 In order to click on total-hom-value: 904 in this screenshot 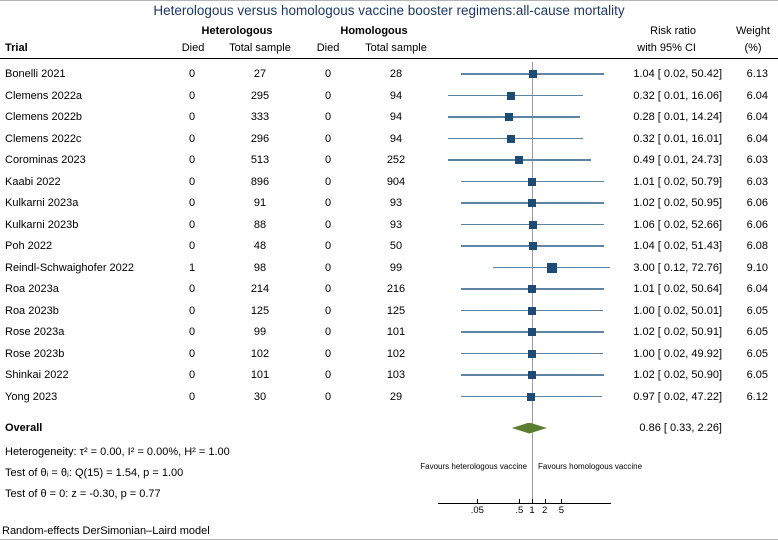, I will do `click(396, 181)`.